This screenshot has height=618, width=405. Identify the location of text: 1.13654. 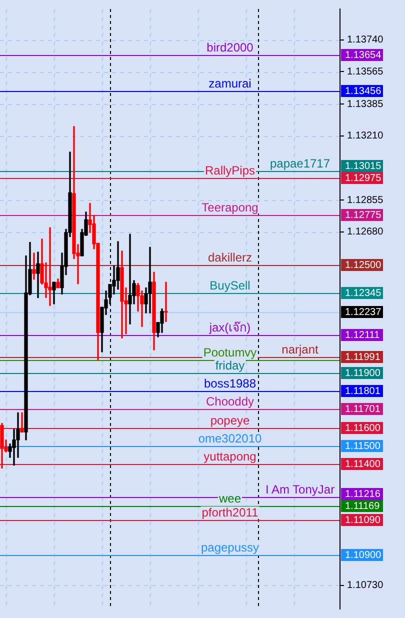
(363, 55).